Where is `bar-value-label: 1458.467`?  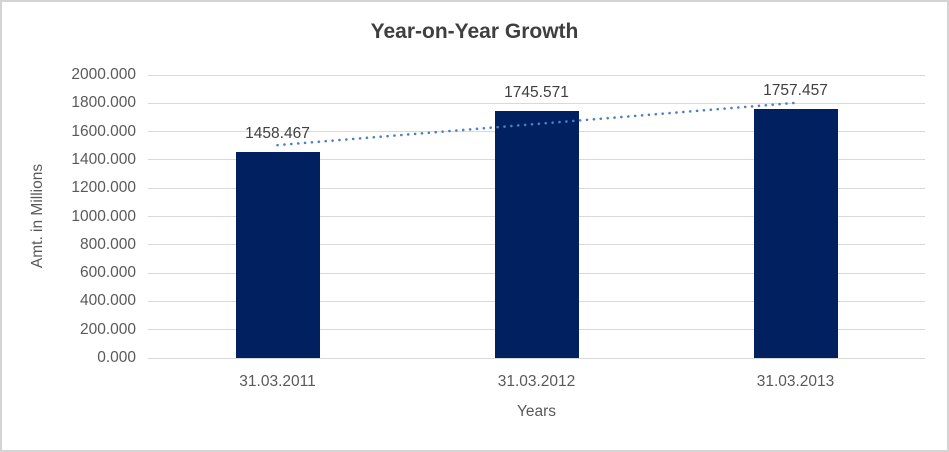
bar-value-label: 1458.467 is located at coordinates (277, 133).